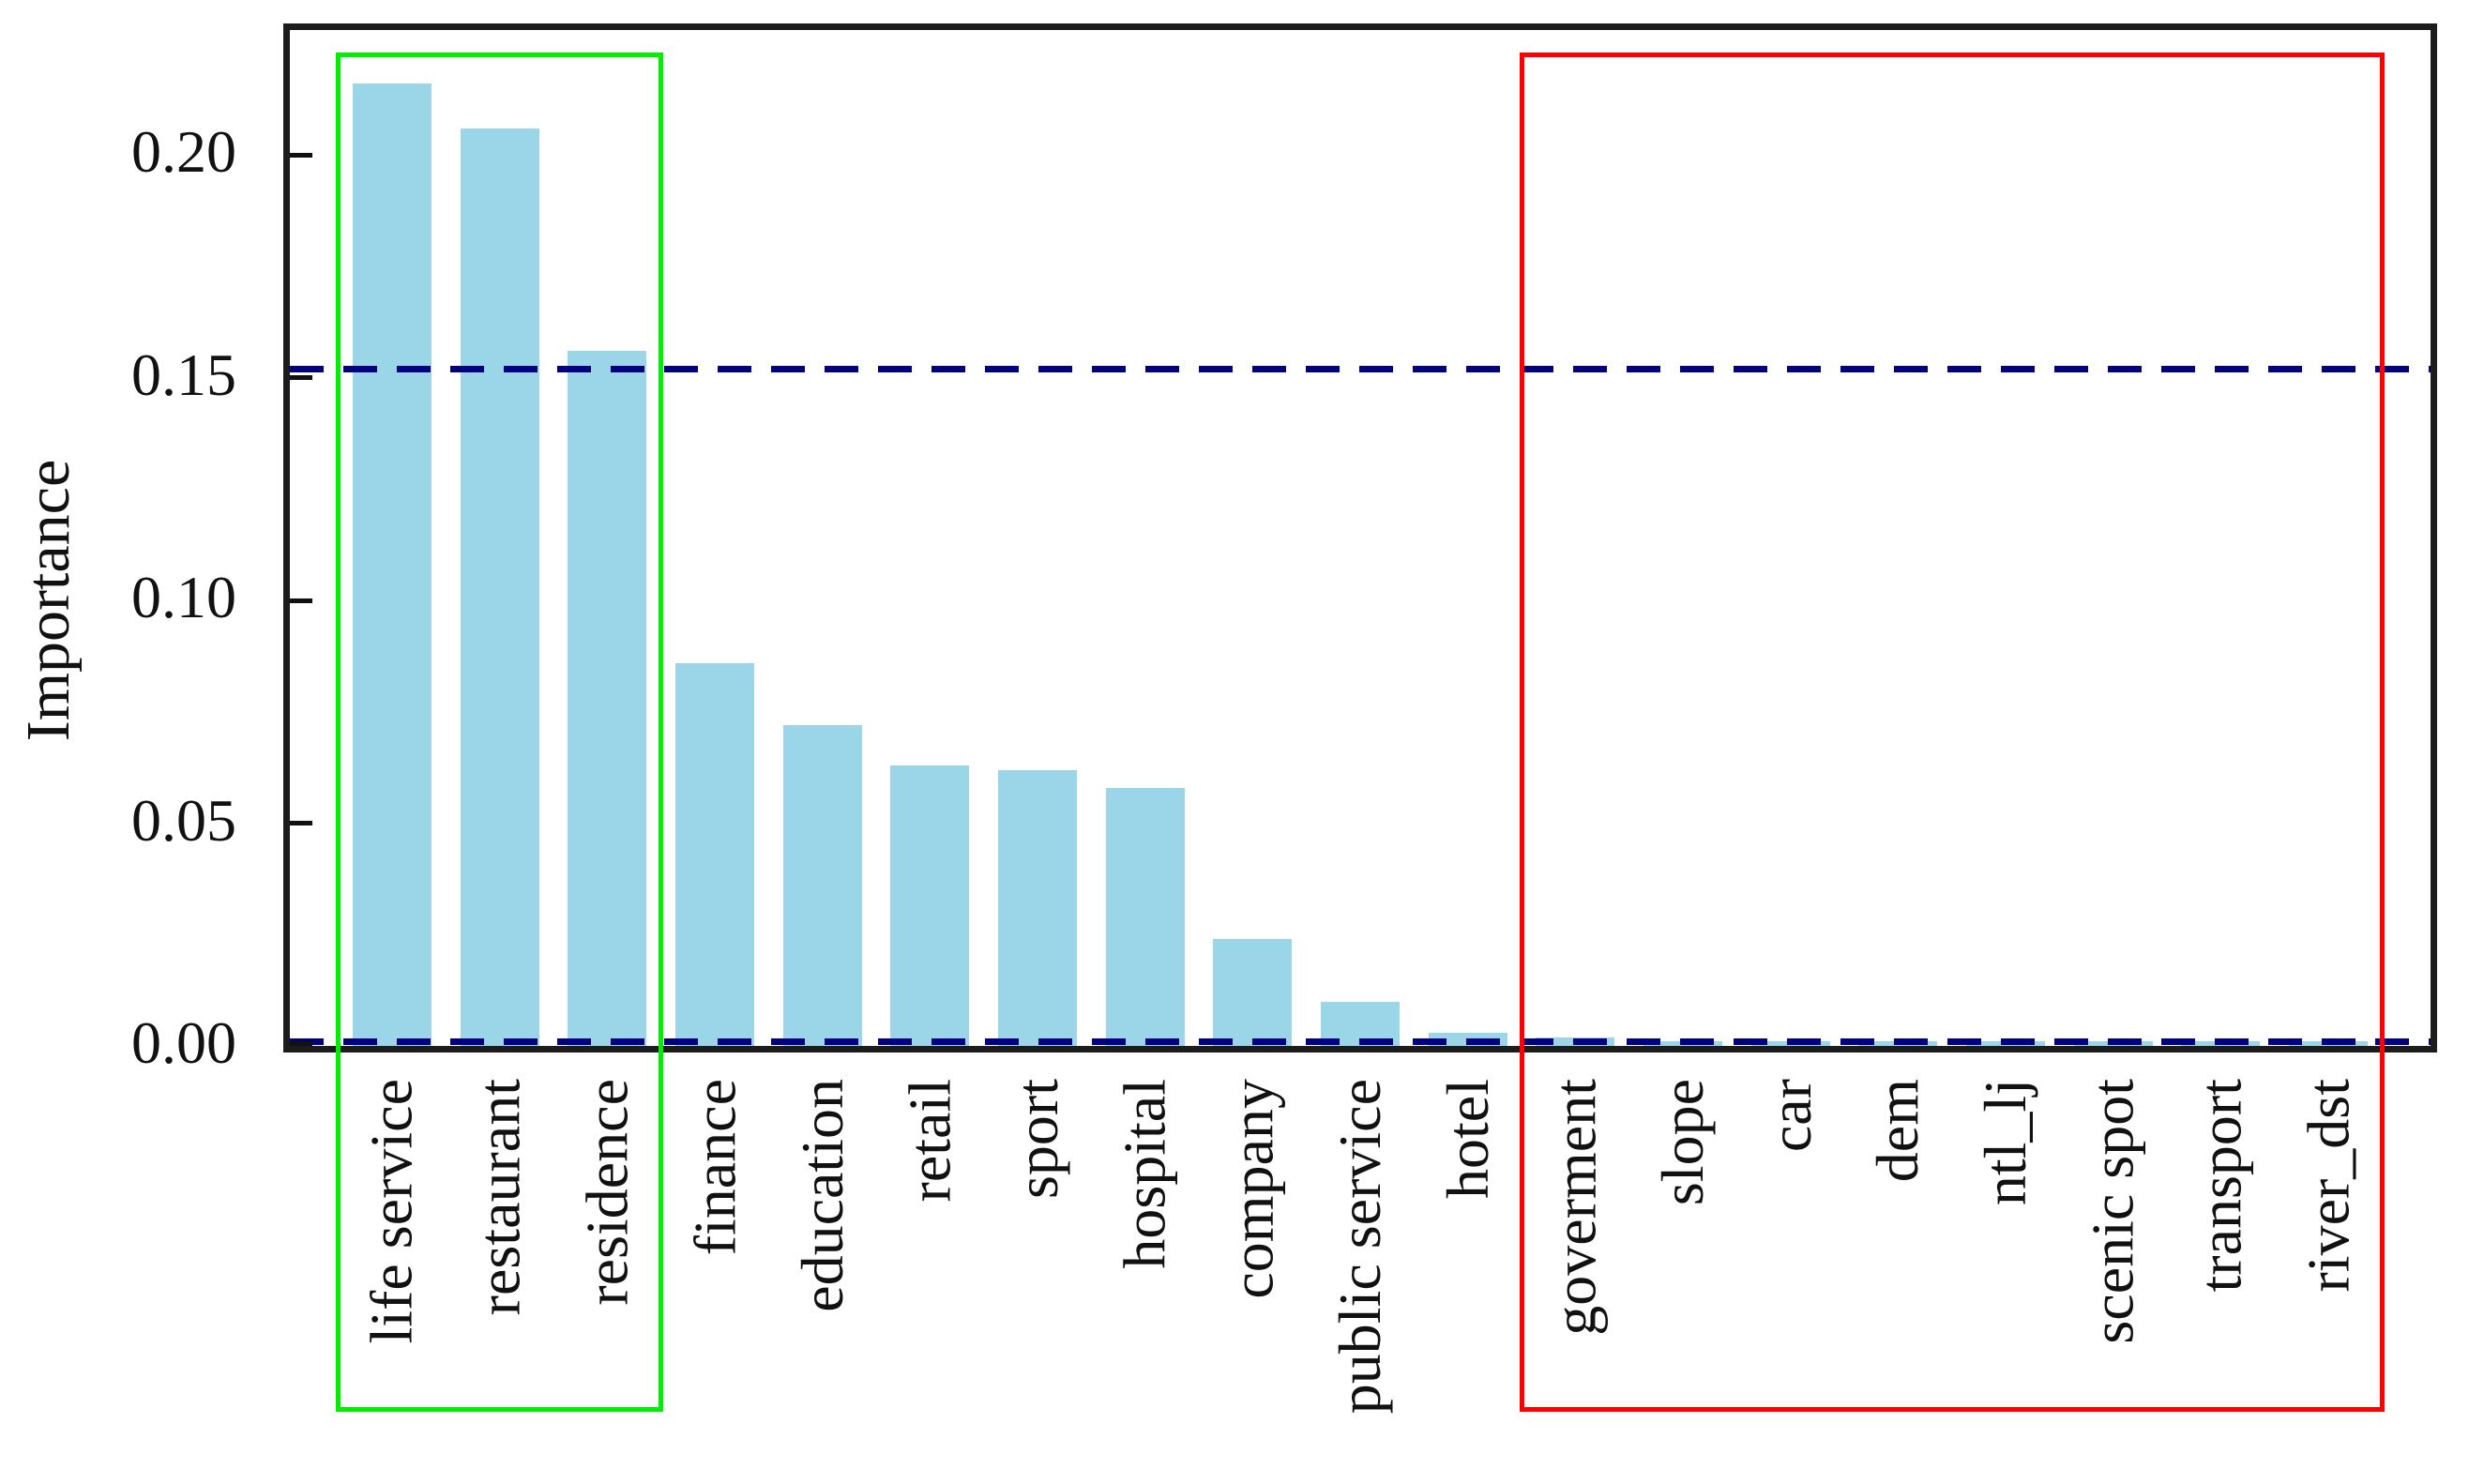 The height and width of the screenshot is (1484, 2484). What do you see at coordinates (500, 587) in the screenshot?
I see `bar-restaurant` at bounding box center [500, 587].